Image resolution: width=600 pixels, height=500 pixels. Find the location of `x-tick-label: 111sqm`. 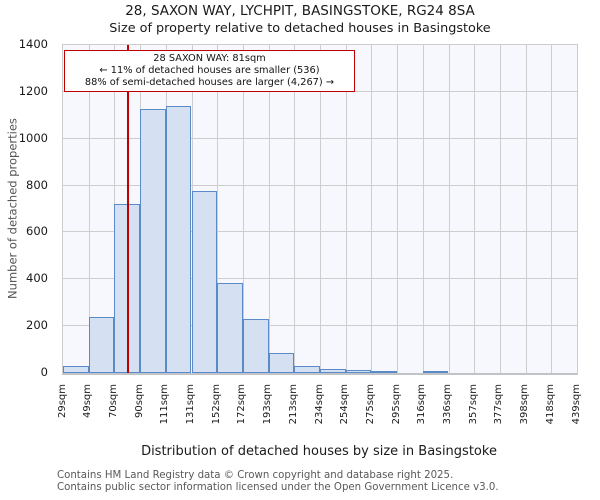

x-tick-label: 111sqm is located at coordinates (165, 404).